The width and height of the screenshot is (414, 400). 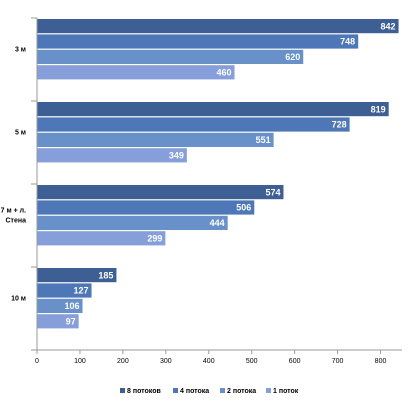 What do you see at coordinates (80, 361) in the screenshot?
I see `x-tick-label: 100` at bounding box center [80, 361].